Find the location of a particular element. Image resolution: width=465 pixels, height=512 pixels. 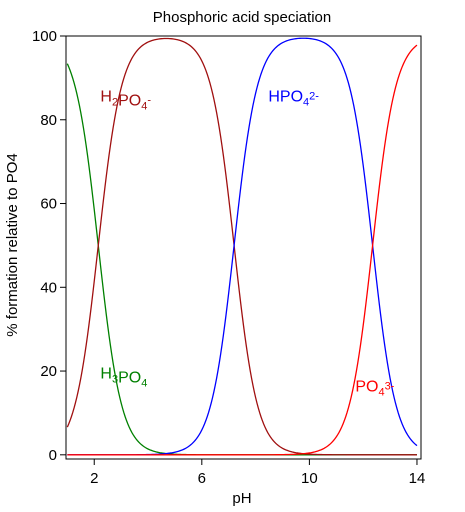

x-tick-label: 6 is located at coordinates (202, 478).